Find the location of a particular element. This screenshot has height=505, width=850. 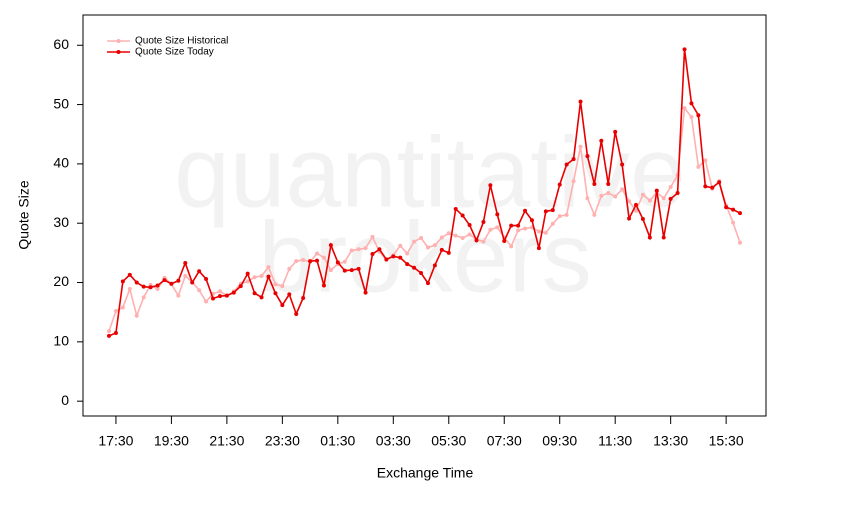

x-tick-label: 13:30 is located at coordinates (670, 441).